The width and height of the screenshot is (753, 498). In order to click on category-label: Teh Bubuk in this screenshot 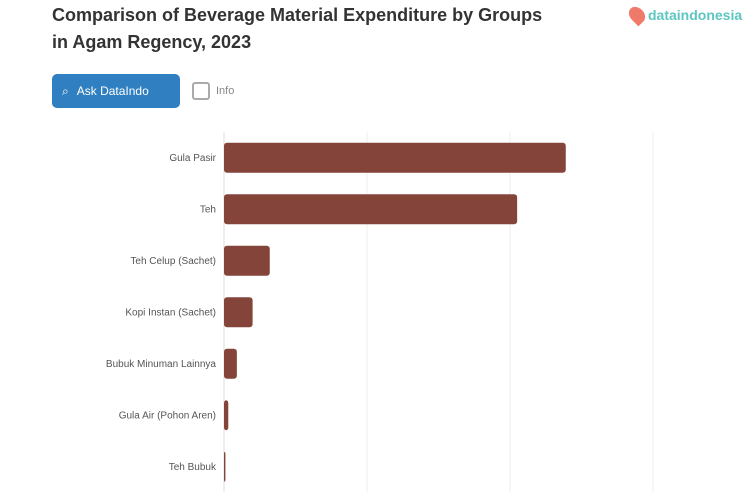, I will do `click(193, 467)`.